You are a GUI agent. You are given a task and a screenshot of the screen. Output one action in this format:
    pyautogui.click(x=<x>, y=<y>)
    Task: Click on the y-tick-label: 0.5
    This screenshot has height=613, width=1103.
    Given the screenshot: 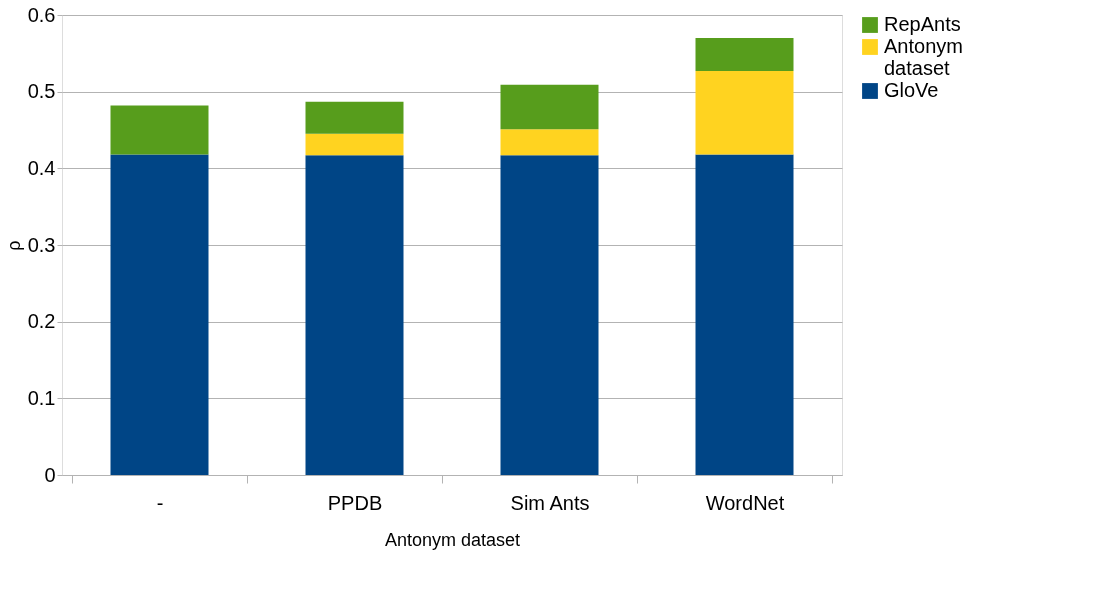 What is the action you would take?
    pyautogui.click(x=41, y=91)
    